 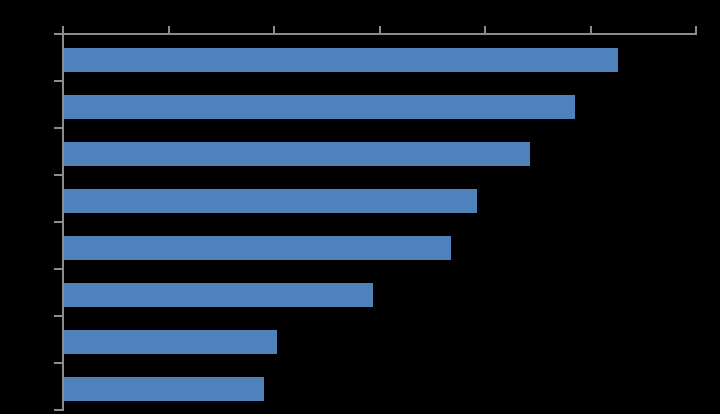 I want to click on category-axis-line, so click(x=63, y=222).